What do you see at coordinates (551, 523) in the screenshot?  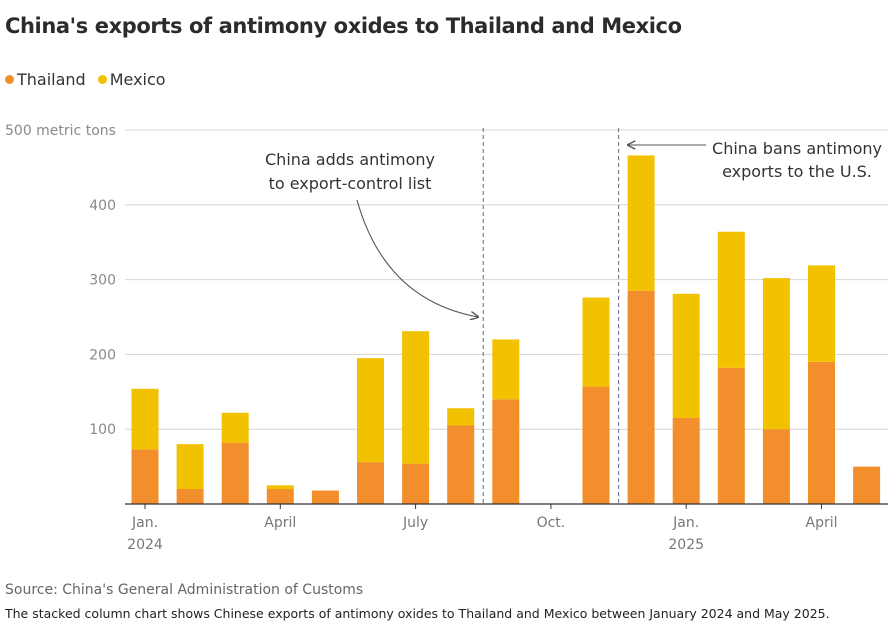 I see `x-tick-label: Oct.` at bounding box center [551, 523].